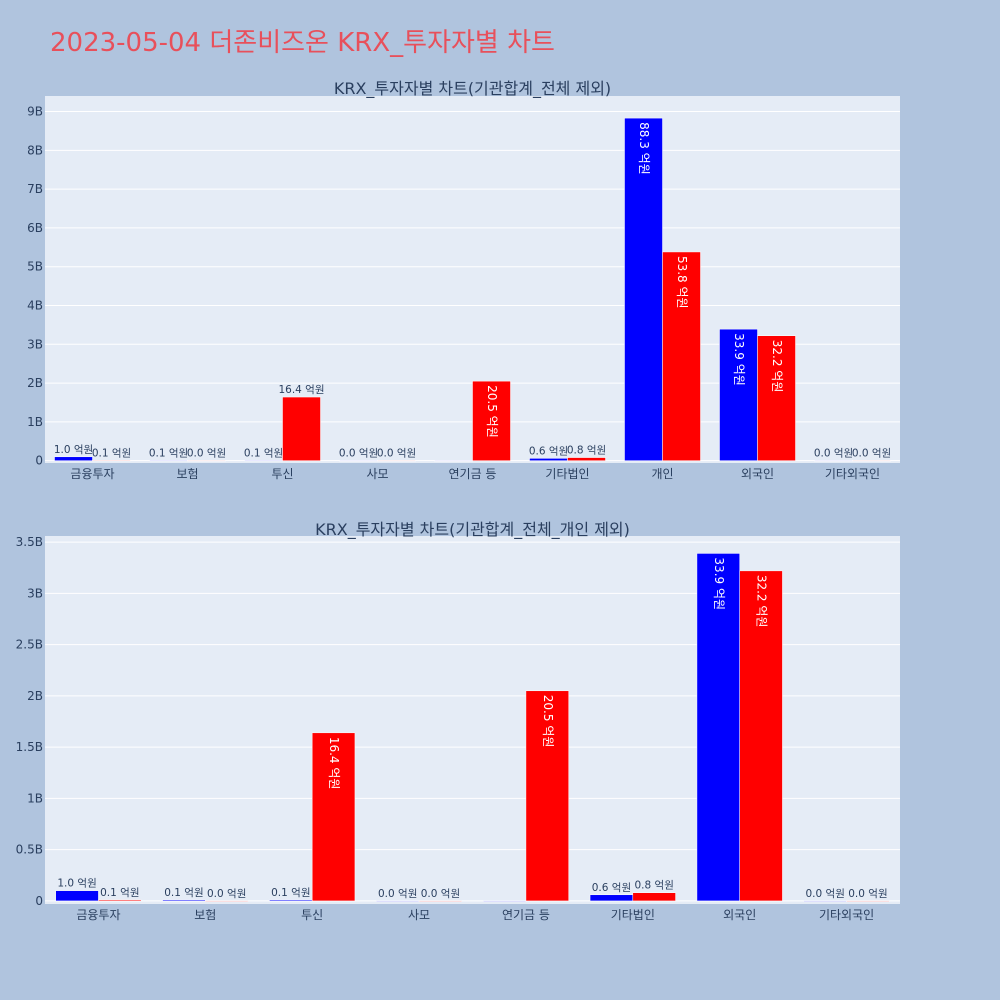  Describe the element at coordinates (35, 267) in the screenshot. I see `y-tick-label: 5B` at that location.